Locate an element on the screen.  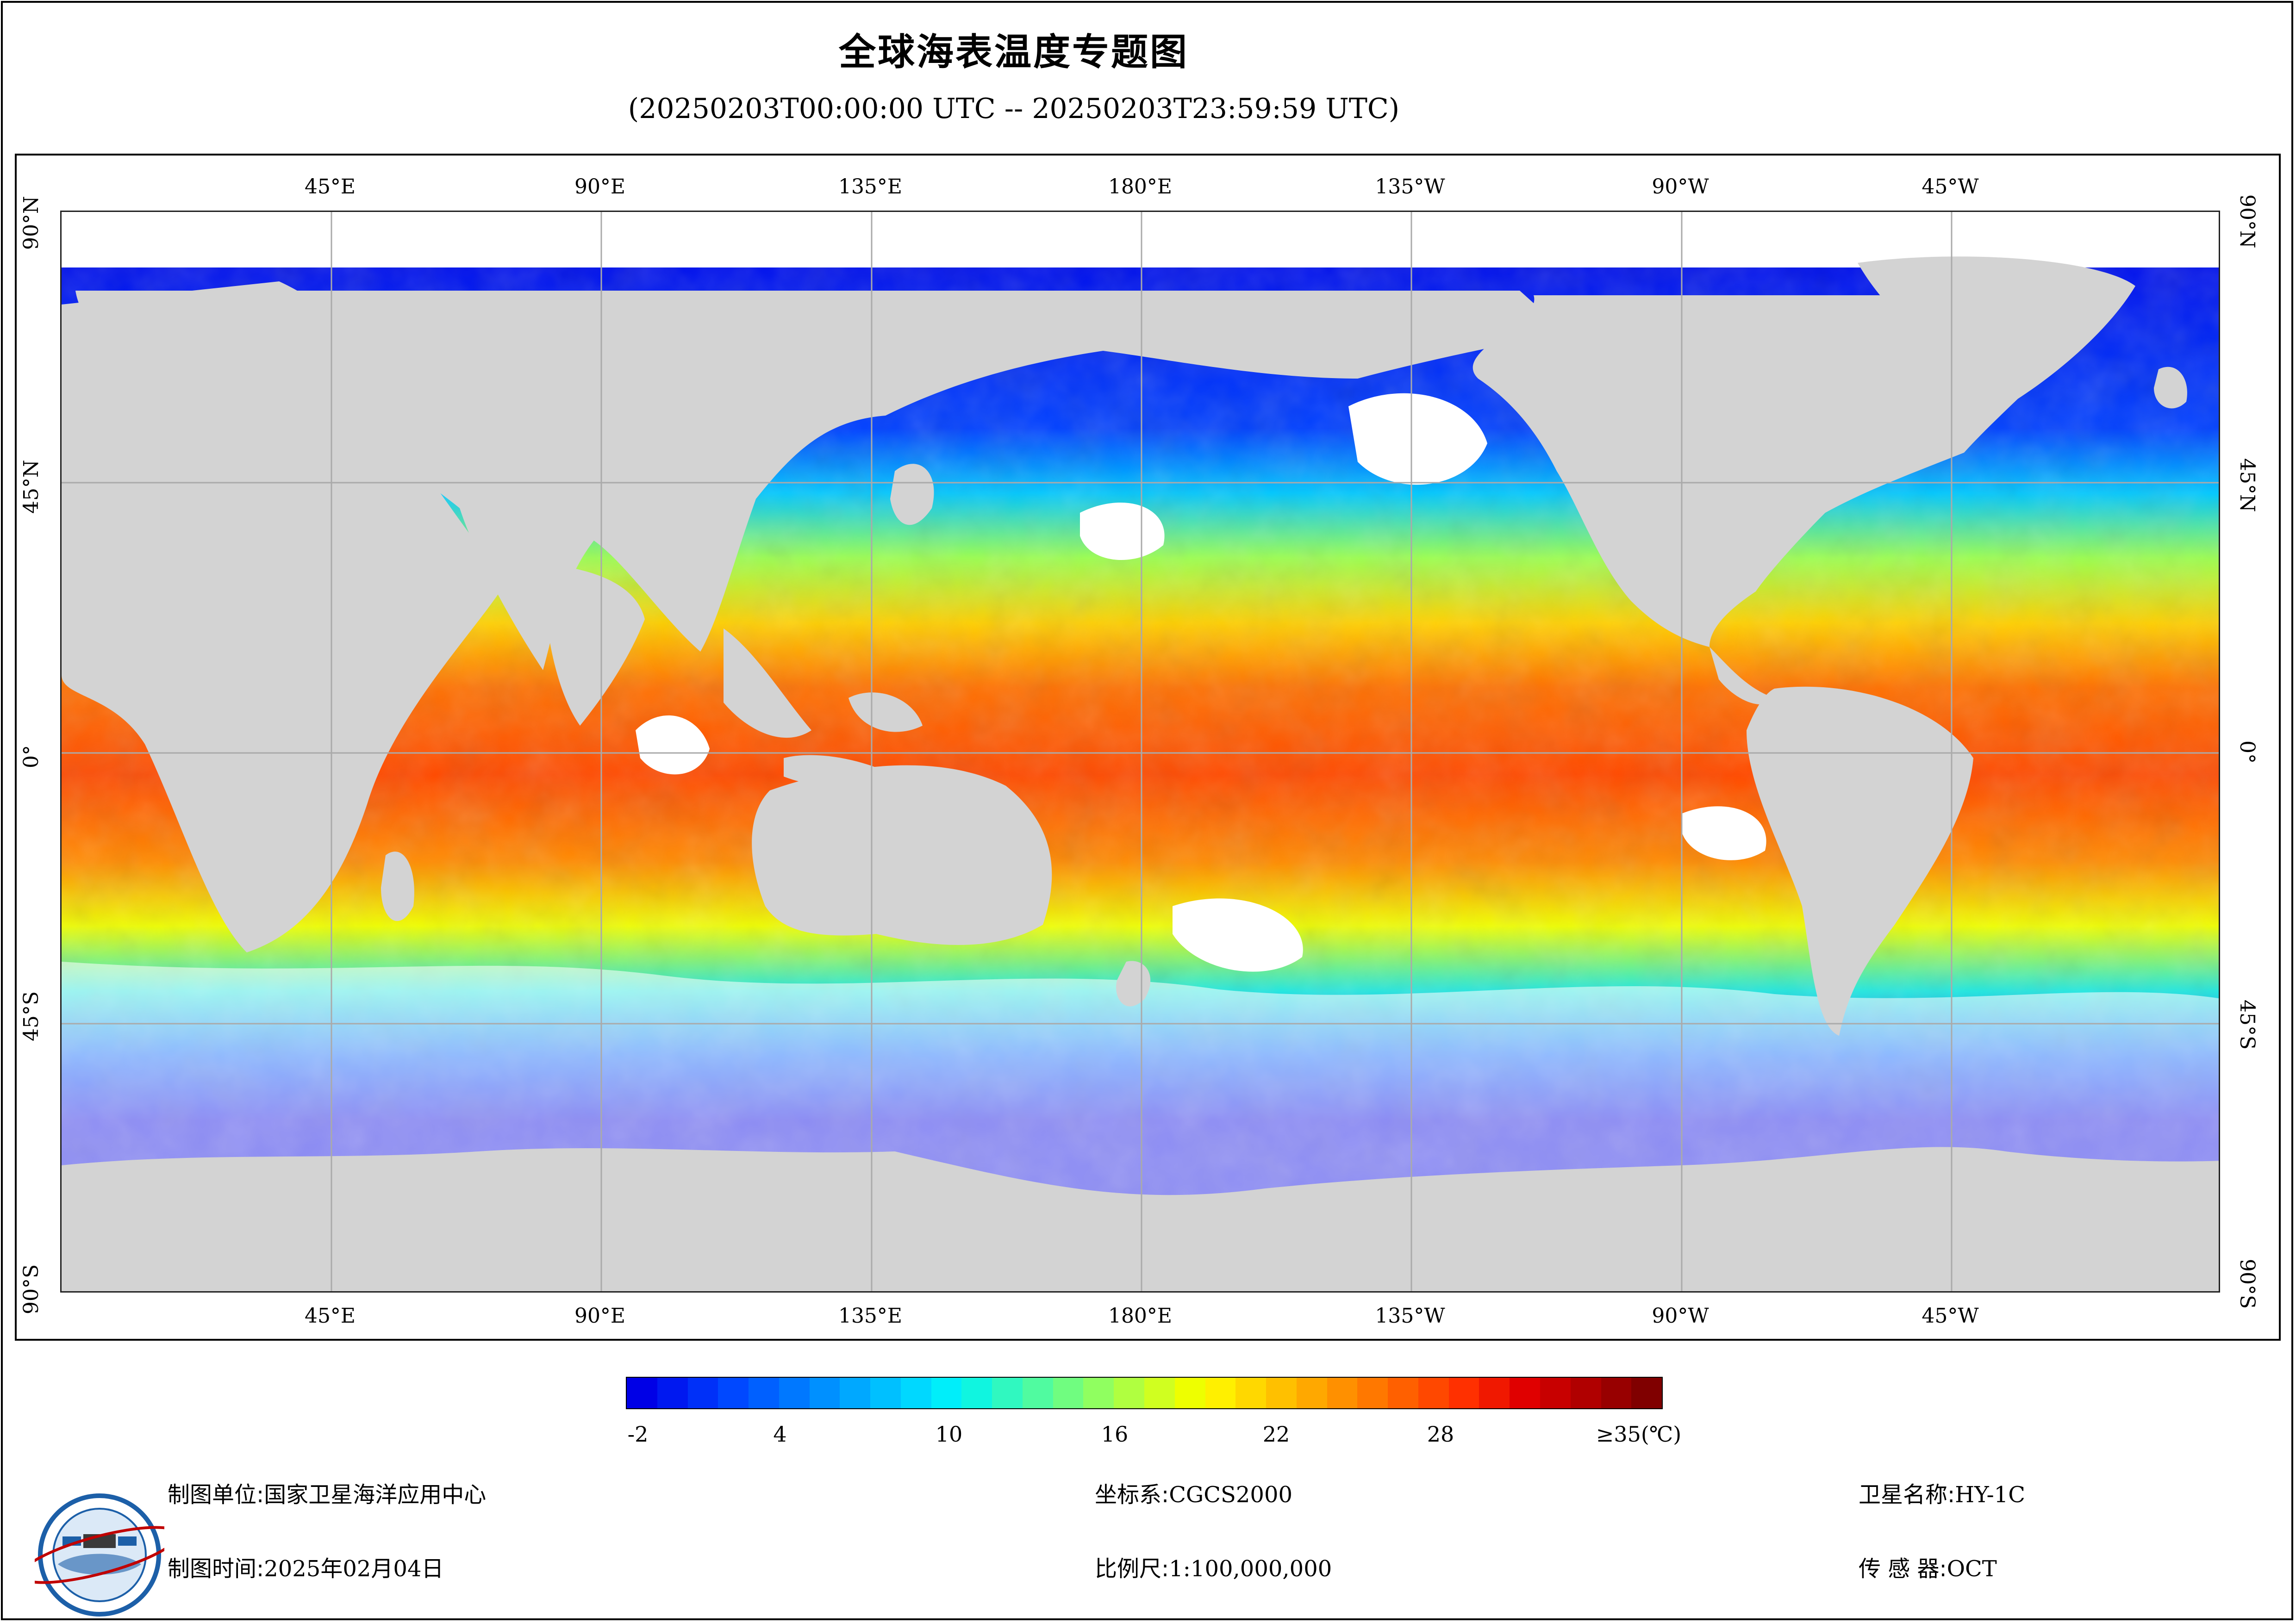
lat-label-right: 45°S is located at coordinates (2247, 1025).